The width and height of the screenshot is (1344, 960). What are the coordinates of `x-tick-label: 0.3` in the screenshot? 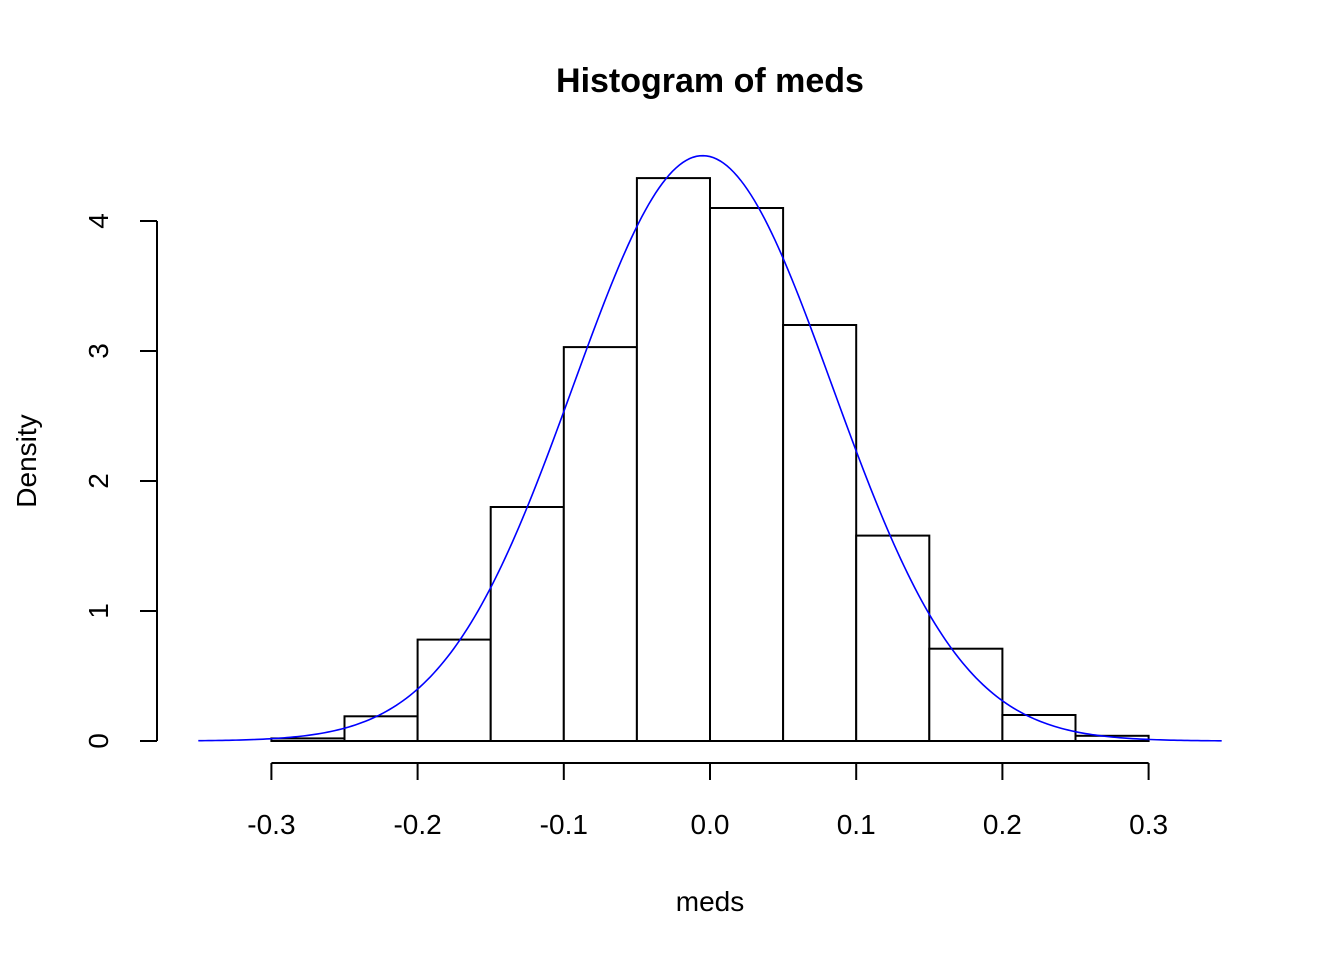 It's located at (1148, 824).